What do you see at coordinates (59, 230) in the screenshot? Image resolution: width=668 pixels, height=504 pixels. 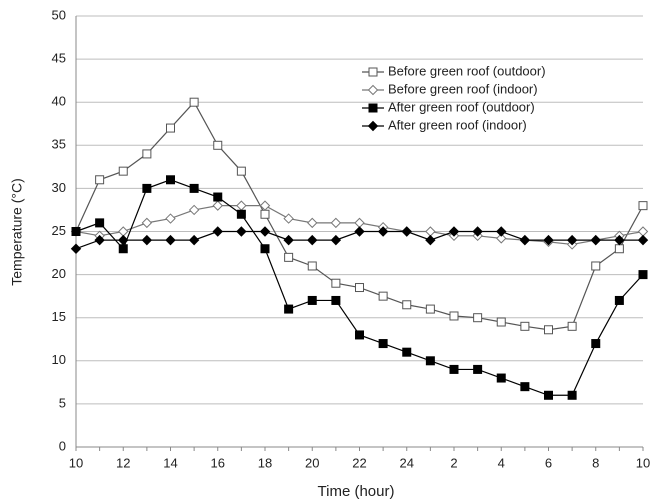 I see `y-tick-label: 25` at bounding box center [59, 230].